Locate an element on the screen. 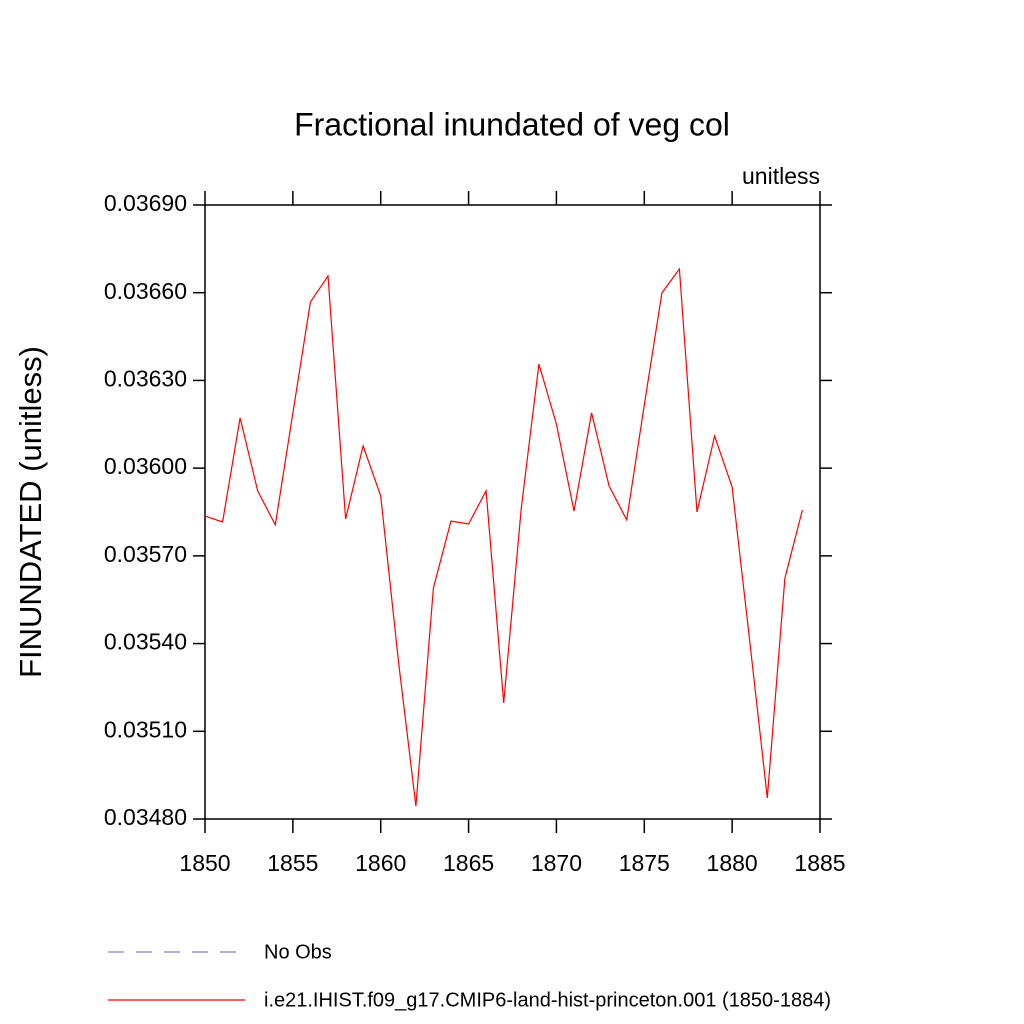 The height and width of the screenshot is (1024, 1024). x-tick-label: 1850 is located at coordinates (204, 863).